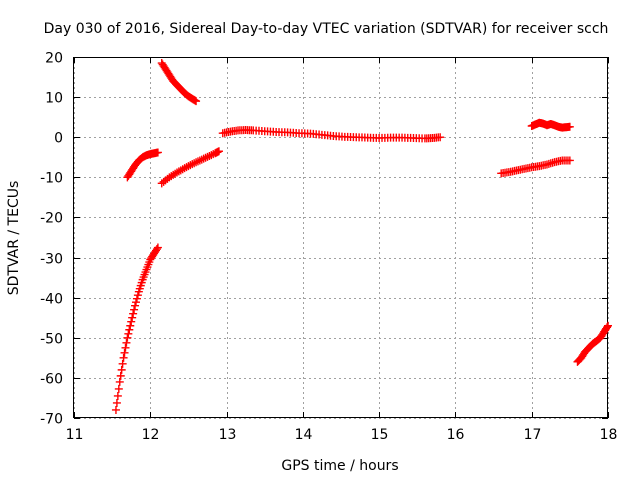  I want to click on y-tick-label: -50, so click(51, 340).